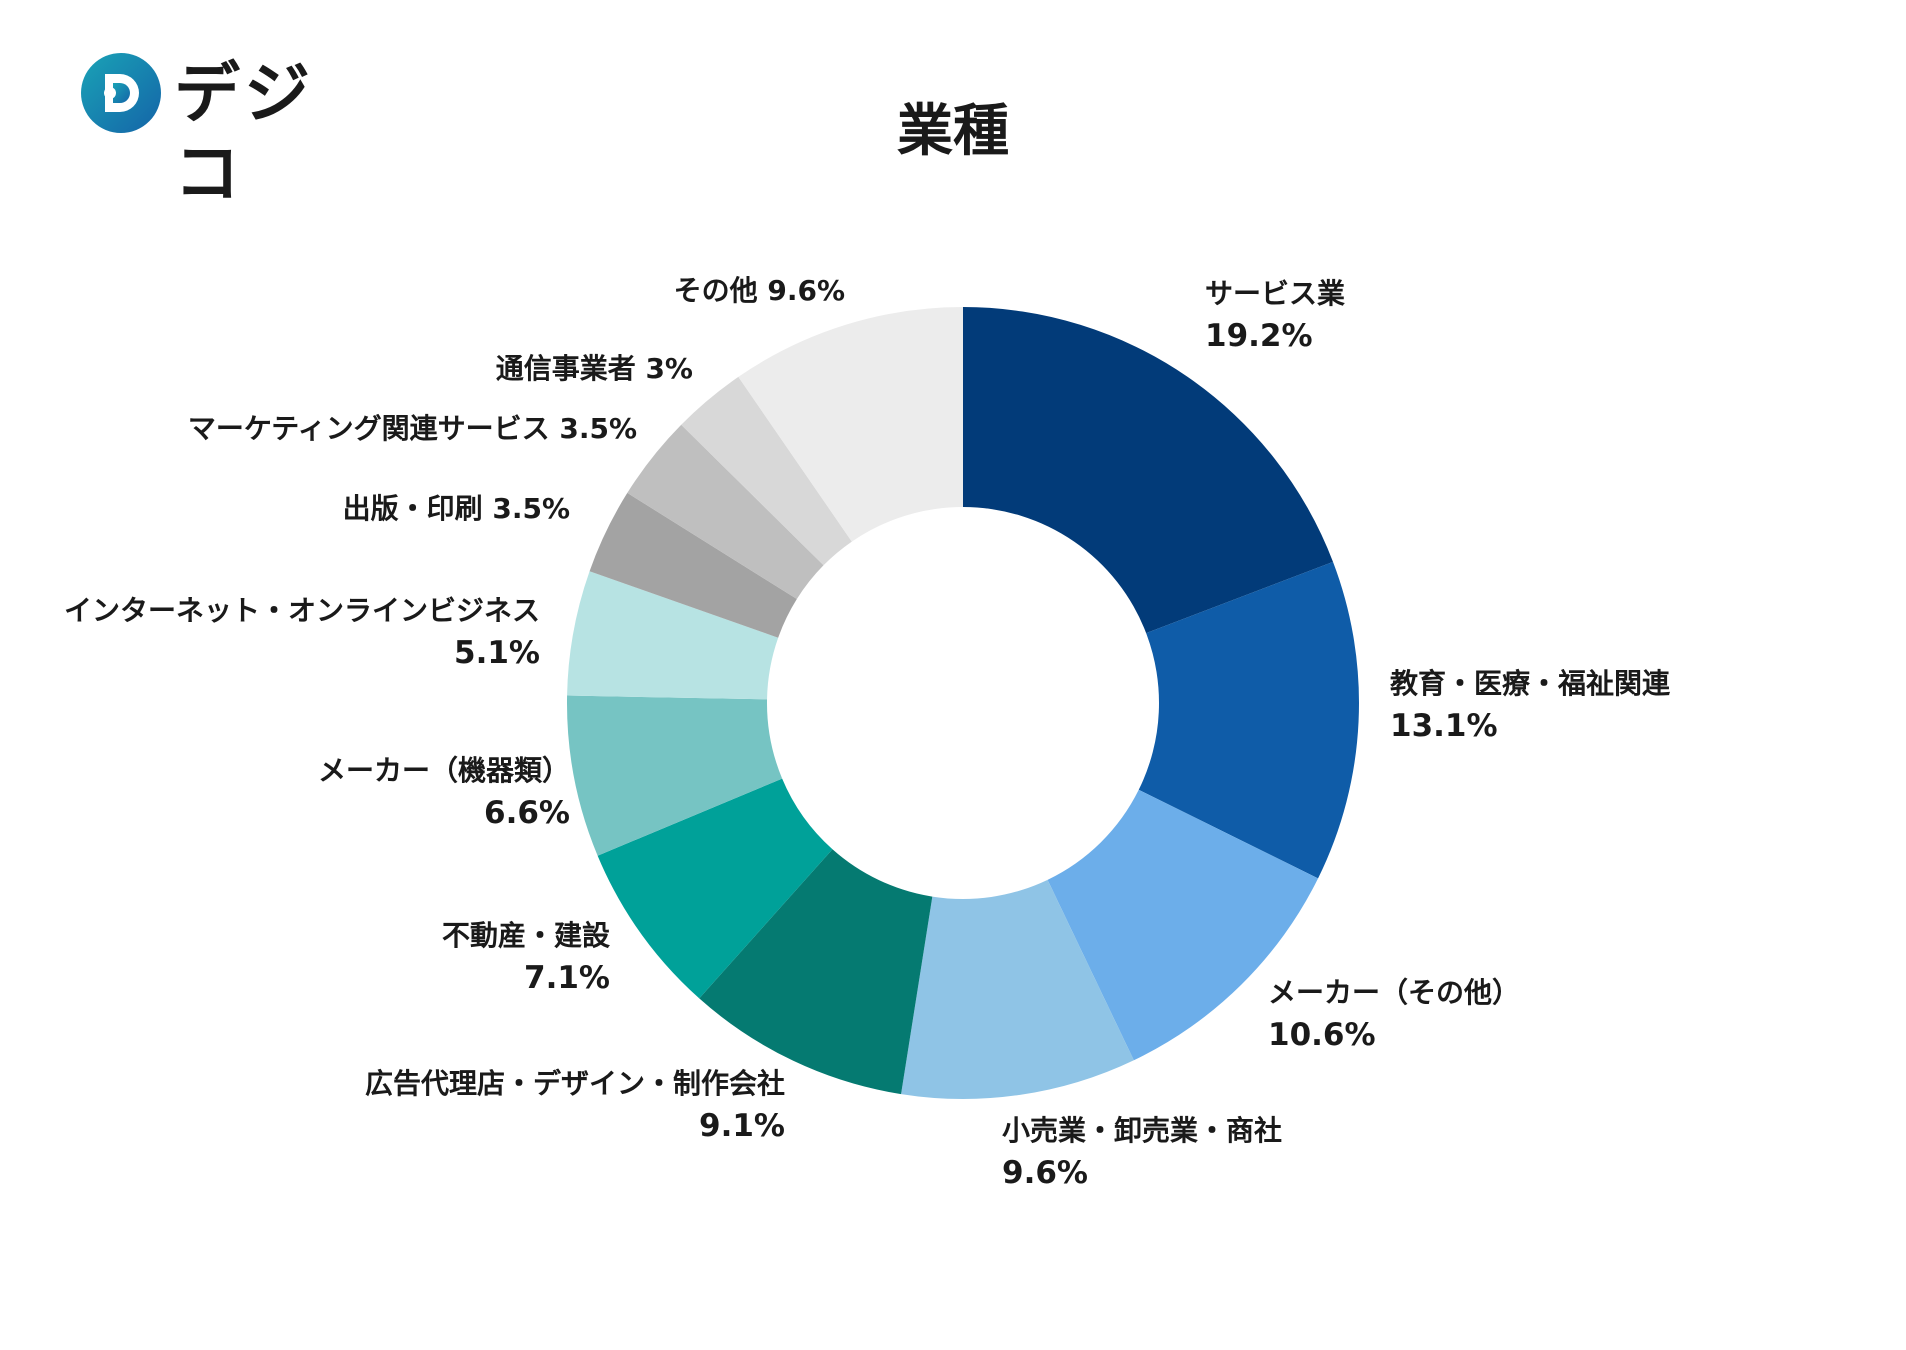 The image size is (1906, 1350). I want to click on slice-label: 小売業・卸売業・商社 9.6%, so click(1142, 1152).